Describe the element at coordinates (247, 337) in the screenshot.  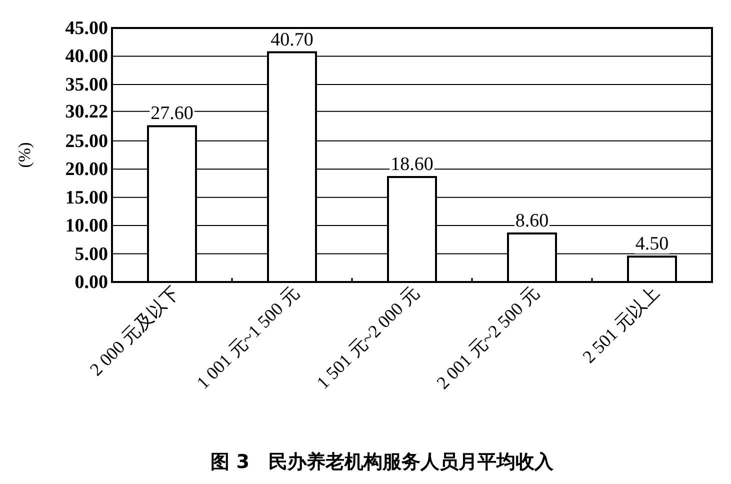
I see `x-tick-label: 1 001 元~1 500 元` at that location.